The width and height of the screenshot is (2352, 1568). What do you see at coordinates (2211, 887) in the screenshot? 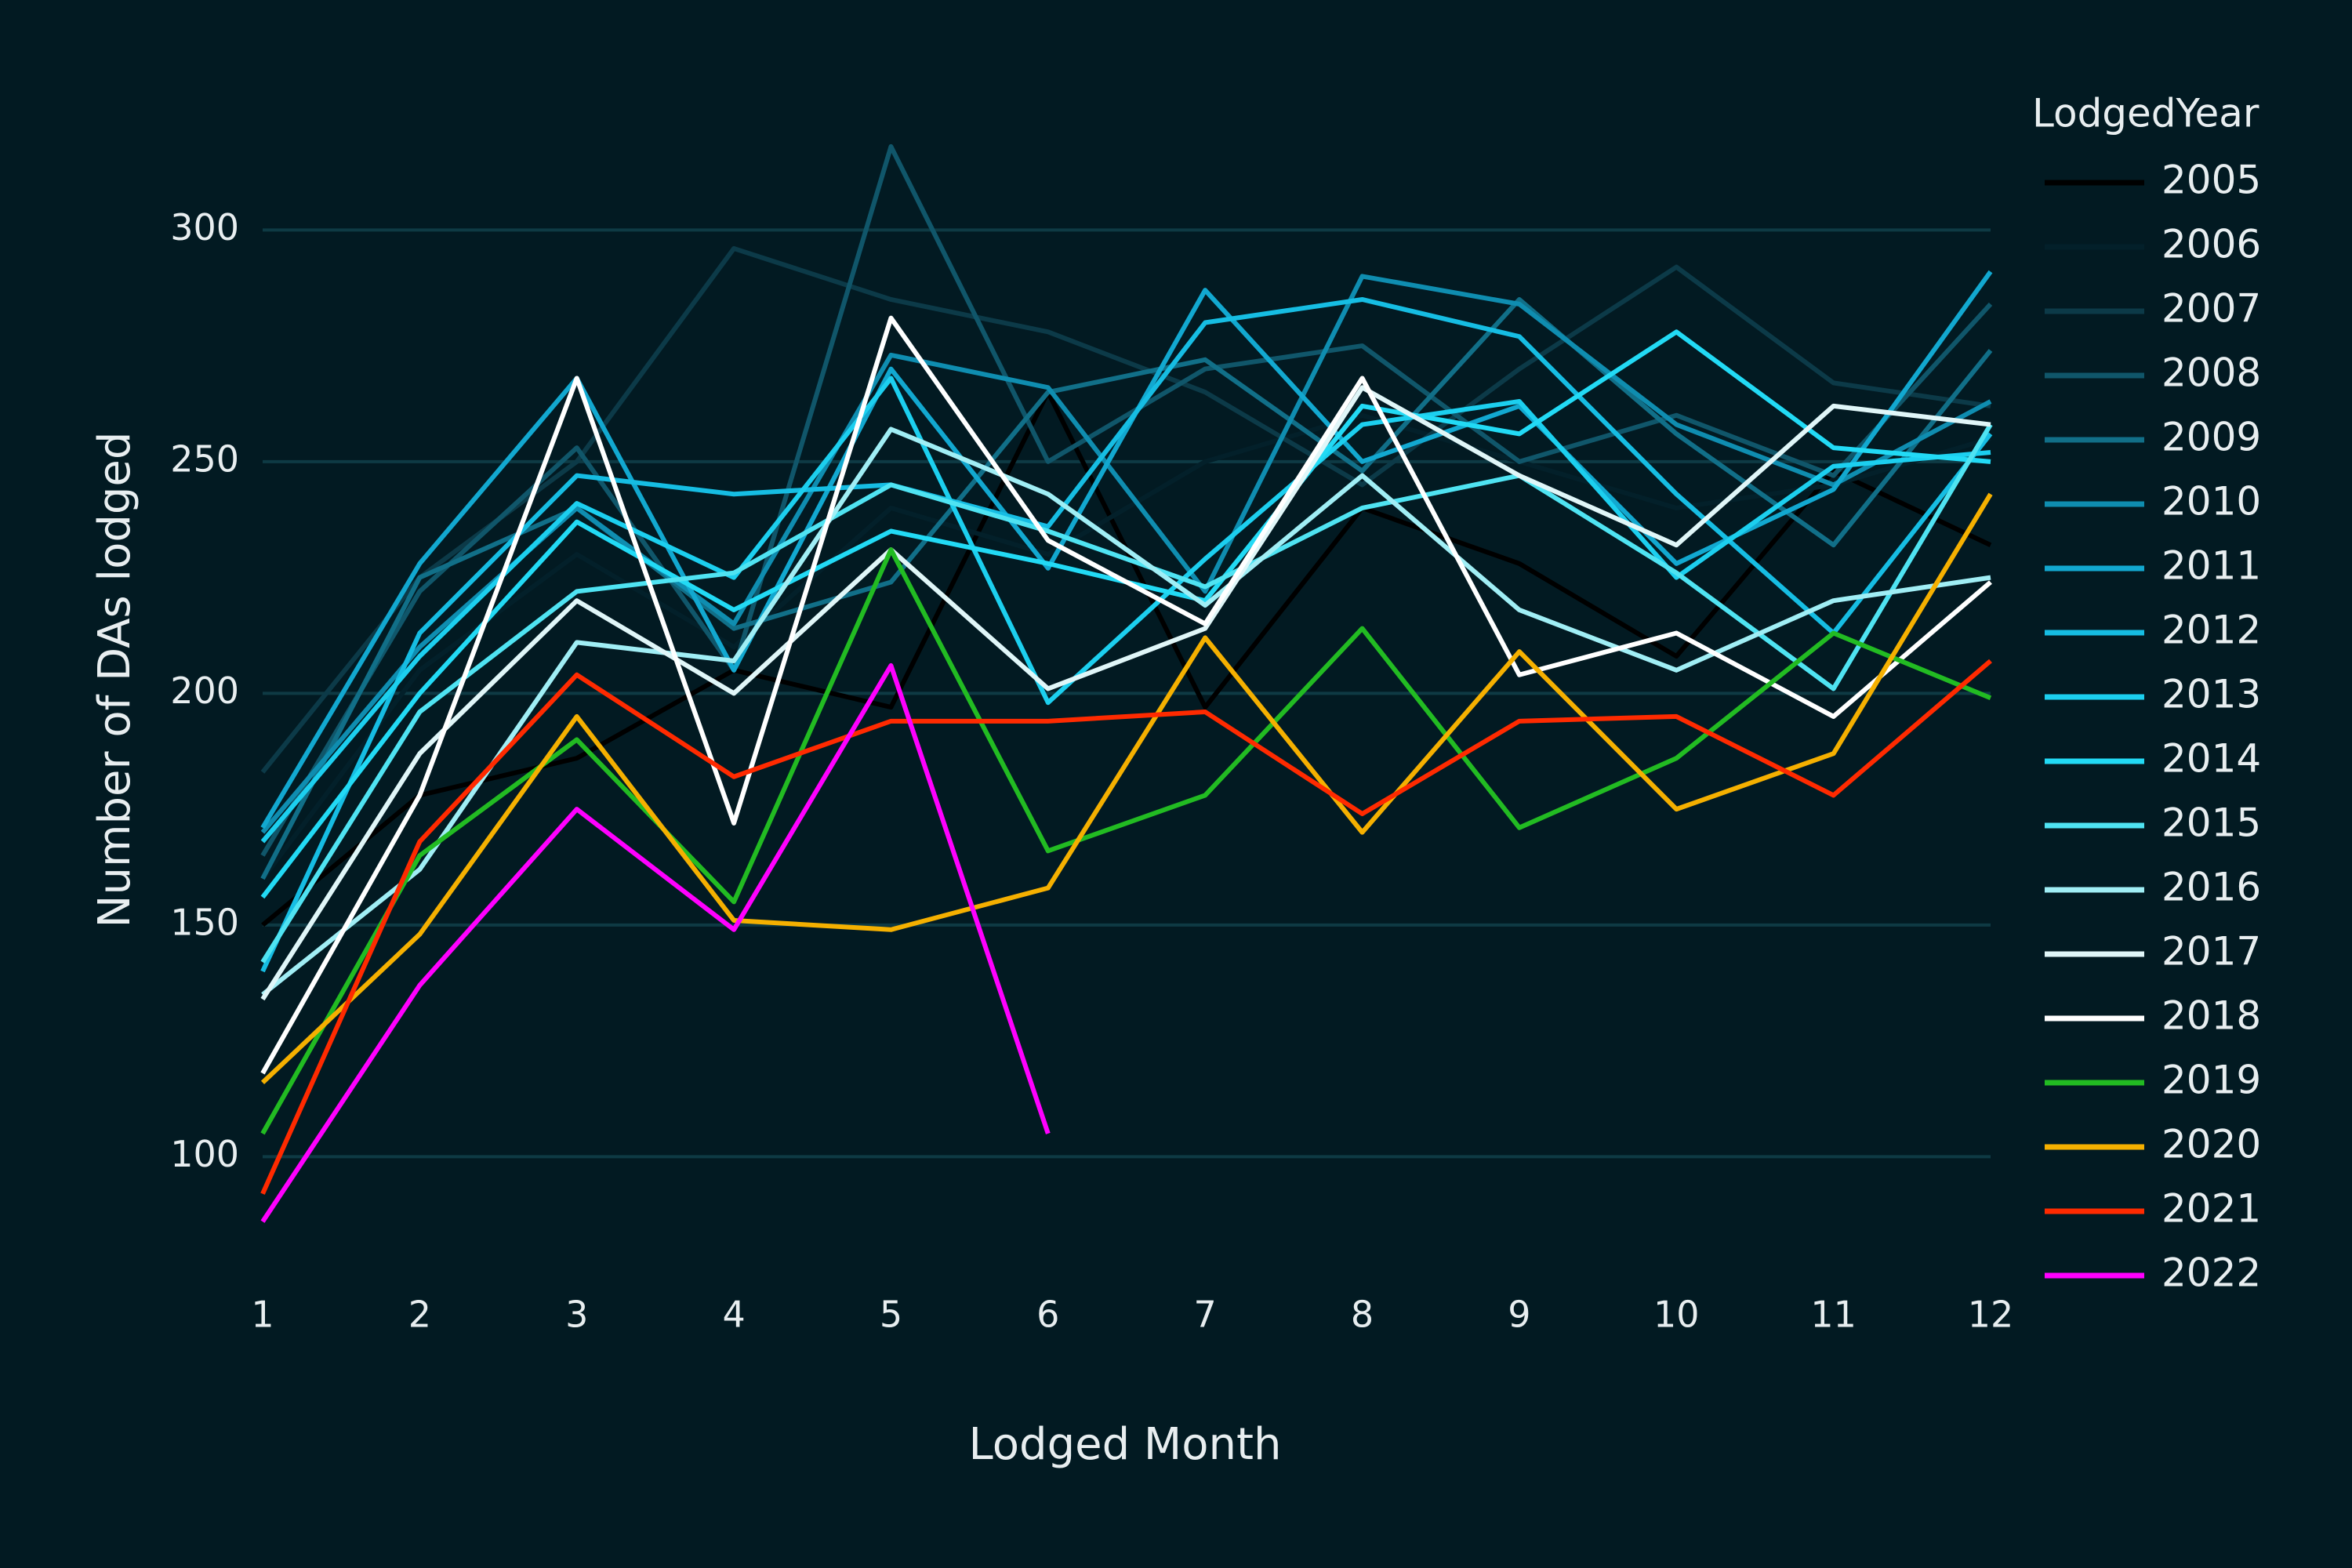
I see `legend-label: 2016` at bounding box center [2211, 887].